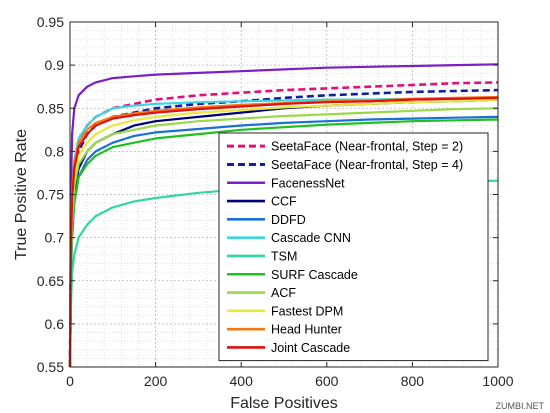 The width and height of the screenshot is (550, 413). Describe the element at coordinates (55, 65) in the screenshot. I see `y-tick-label: 0.9` at that location.